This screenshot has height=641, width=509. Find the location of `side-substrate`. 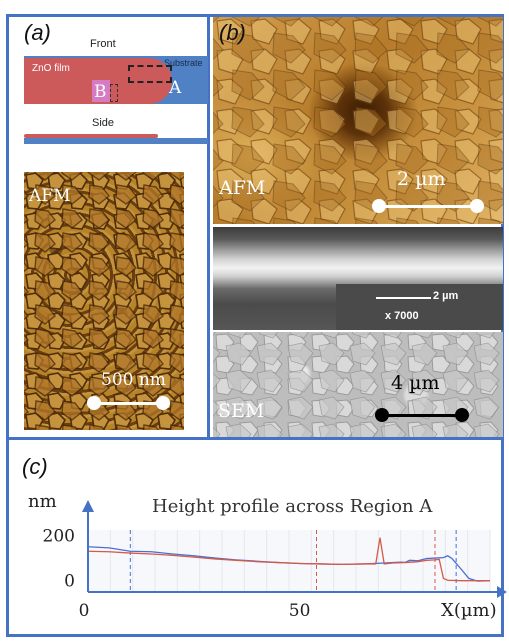

side-substrate is located at coordinates (116, 141).